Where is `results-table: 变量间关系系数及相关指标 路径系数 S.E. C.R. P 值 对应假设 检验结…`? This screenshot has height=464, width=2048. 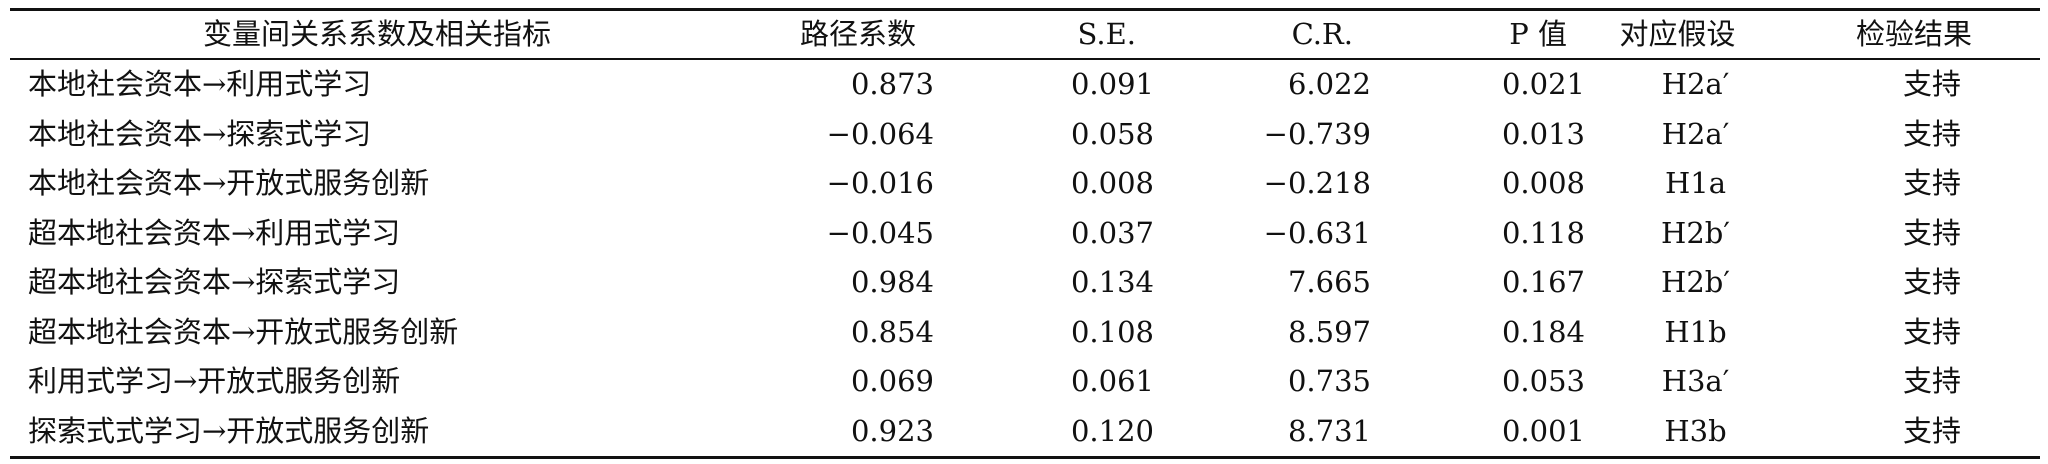 results-table: 变量间关系系数及相关指标 路径系数 S.E. C.R. P 值 对应假设 检验结… is located at coordinates (1025, 34).